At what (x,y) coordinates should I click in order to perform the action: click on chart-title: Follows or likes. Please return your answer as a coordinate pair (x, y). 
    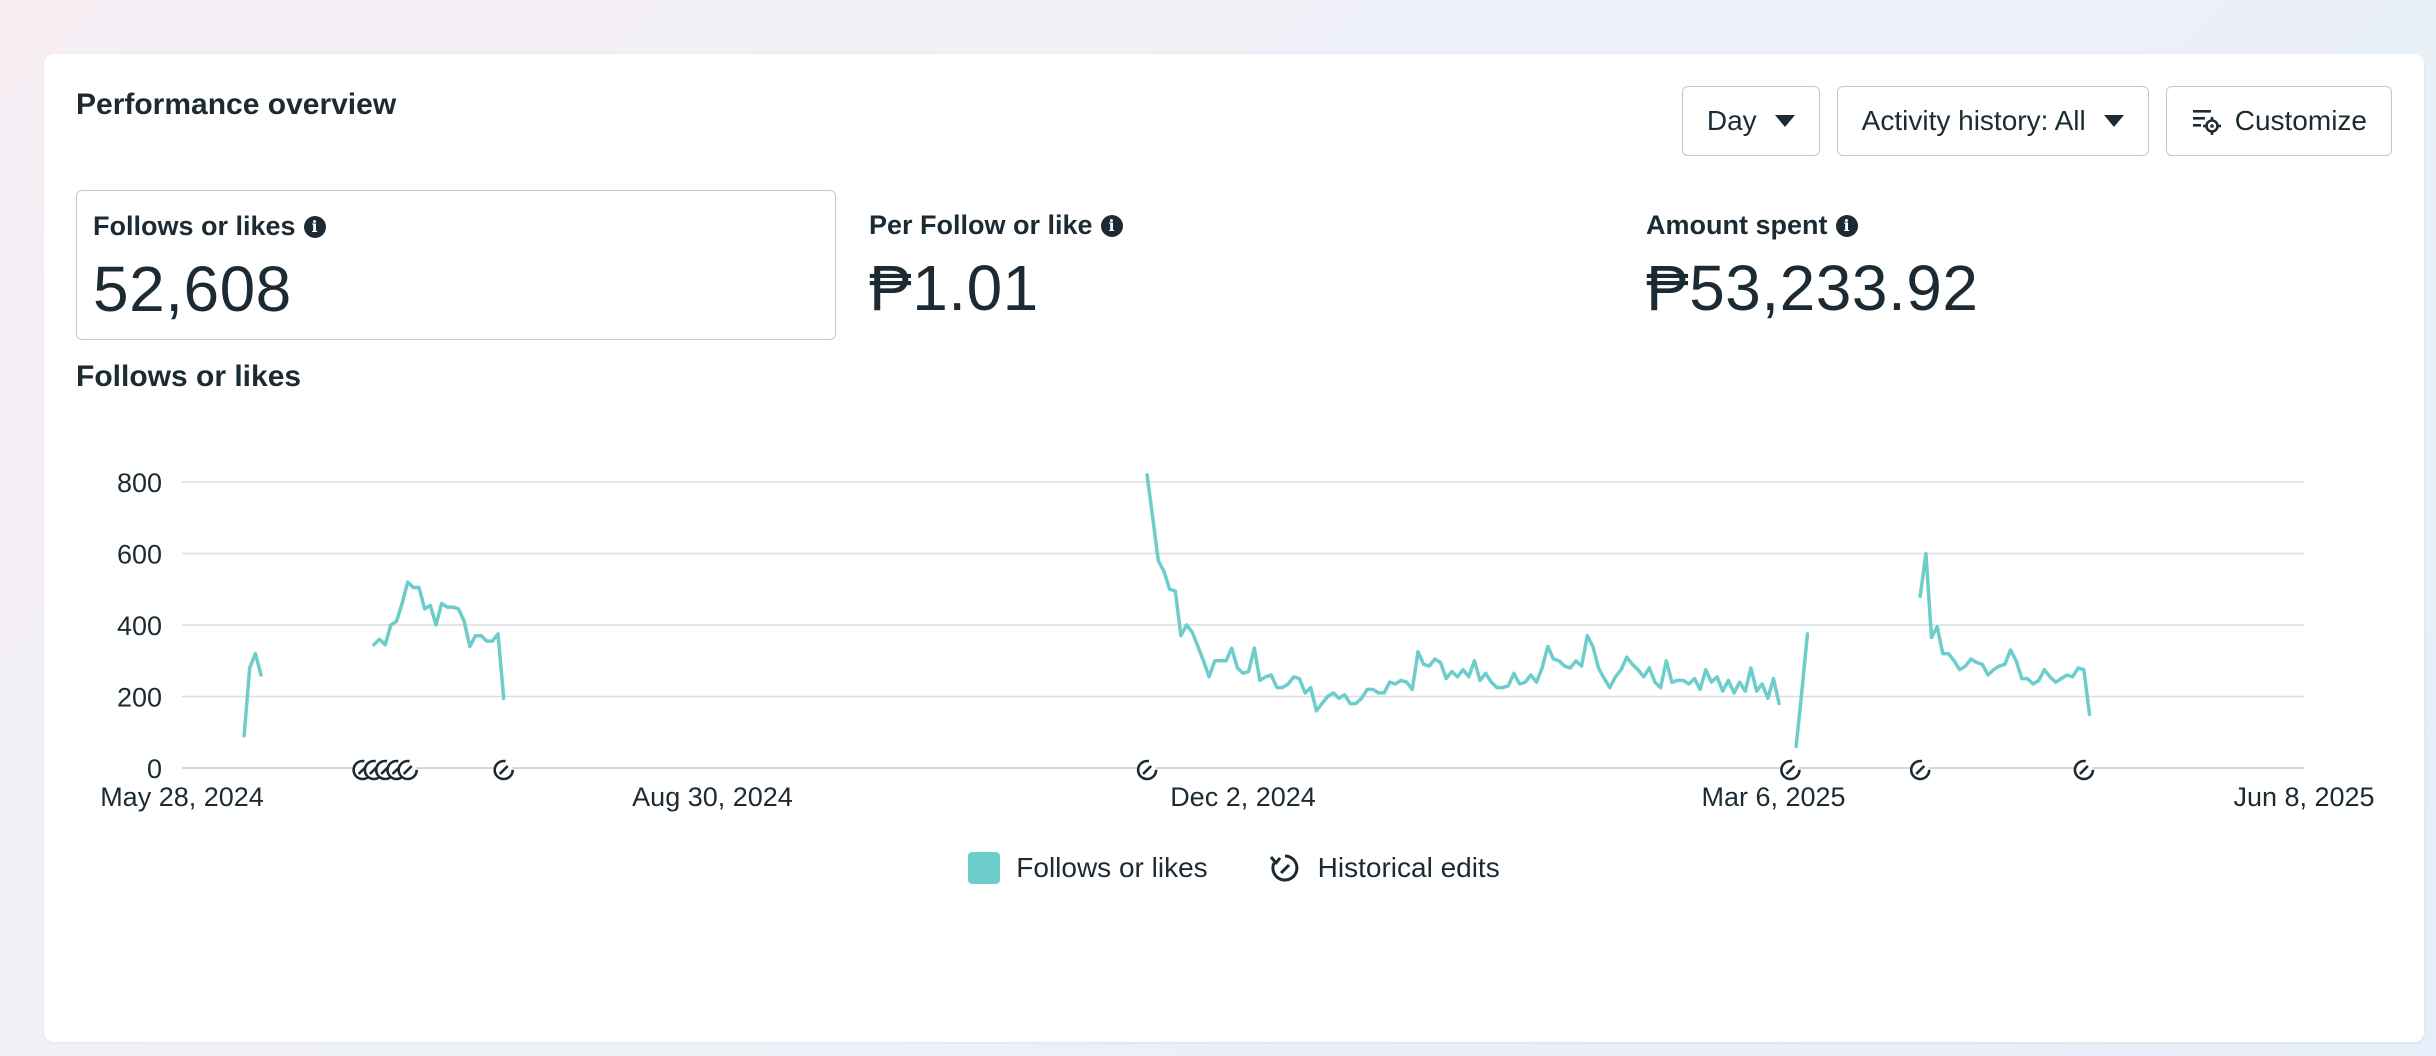
    Looking at the image, I should click on (189, 376).